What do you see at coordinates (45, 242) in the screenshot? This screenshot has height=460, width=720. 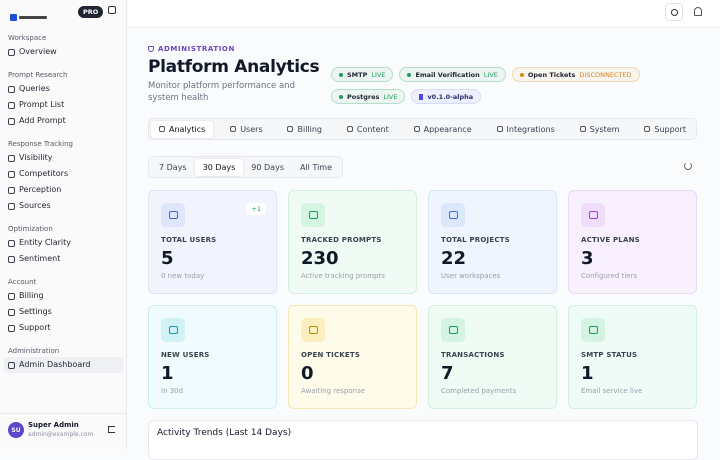 I see `nav-label: Entity Clarity` at bounding box center [45, 242].